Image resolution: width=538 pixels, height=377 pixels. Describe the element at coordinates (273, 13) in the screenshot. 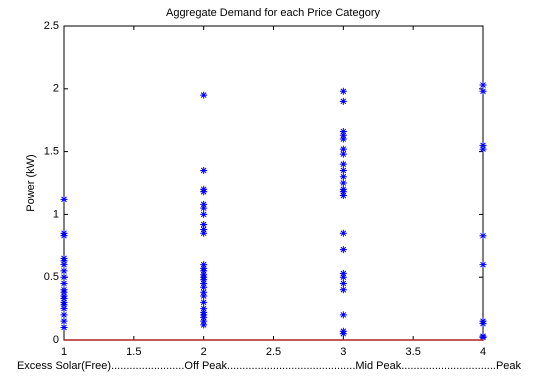

I see `chart-title: Aggregate Demand for each Price Category` at that location.